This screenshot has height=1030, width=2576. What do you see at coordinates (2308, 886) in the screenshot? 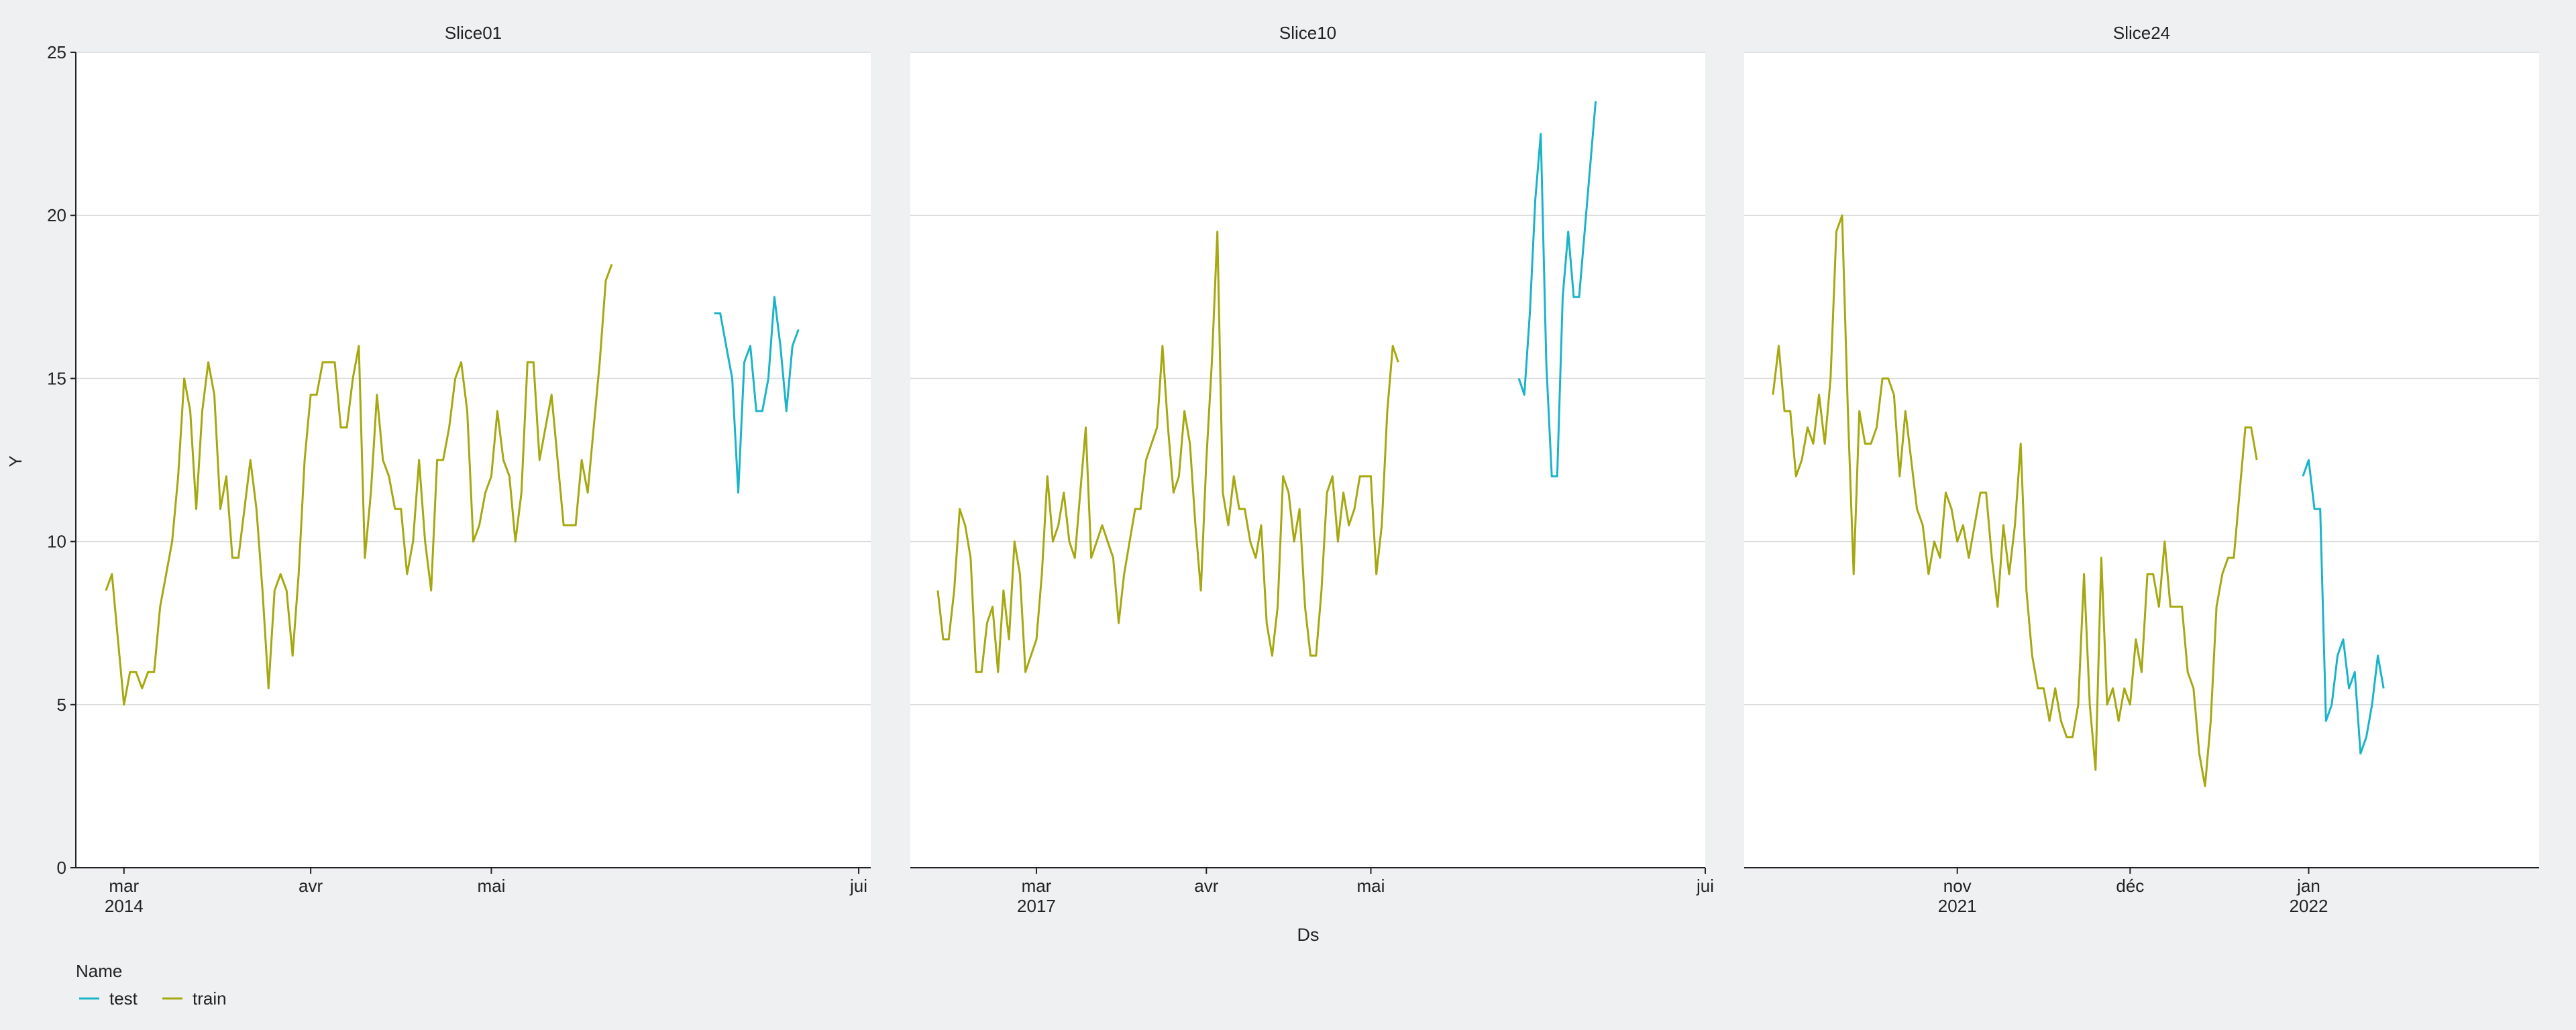
I see `x-tick-label: jan` at bounding box center [2308, 886].